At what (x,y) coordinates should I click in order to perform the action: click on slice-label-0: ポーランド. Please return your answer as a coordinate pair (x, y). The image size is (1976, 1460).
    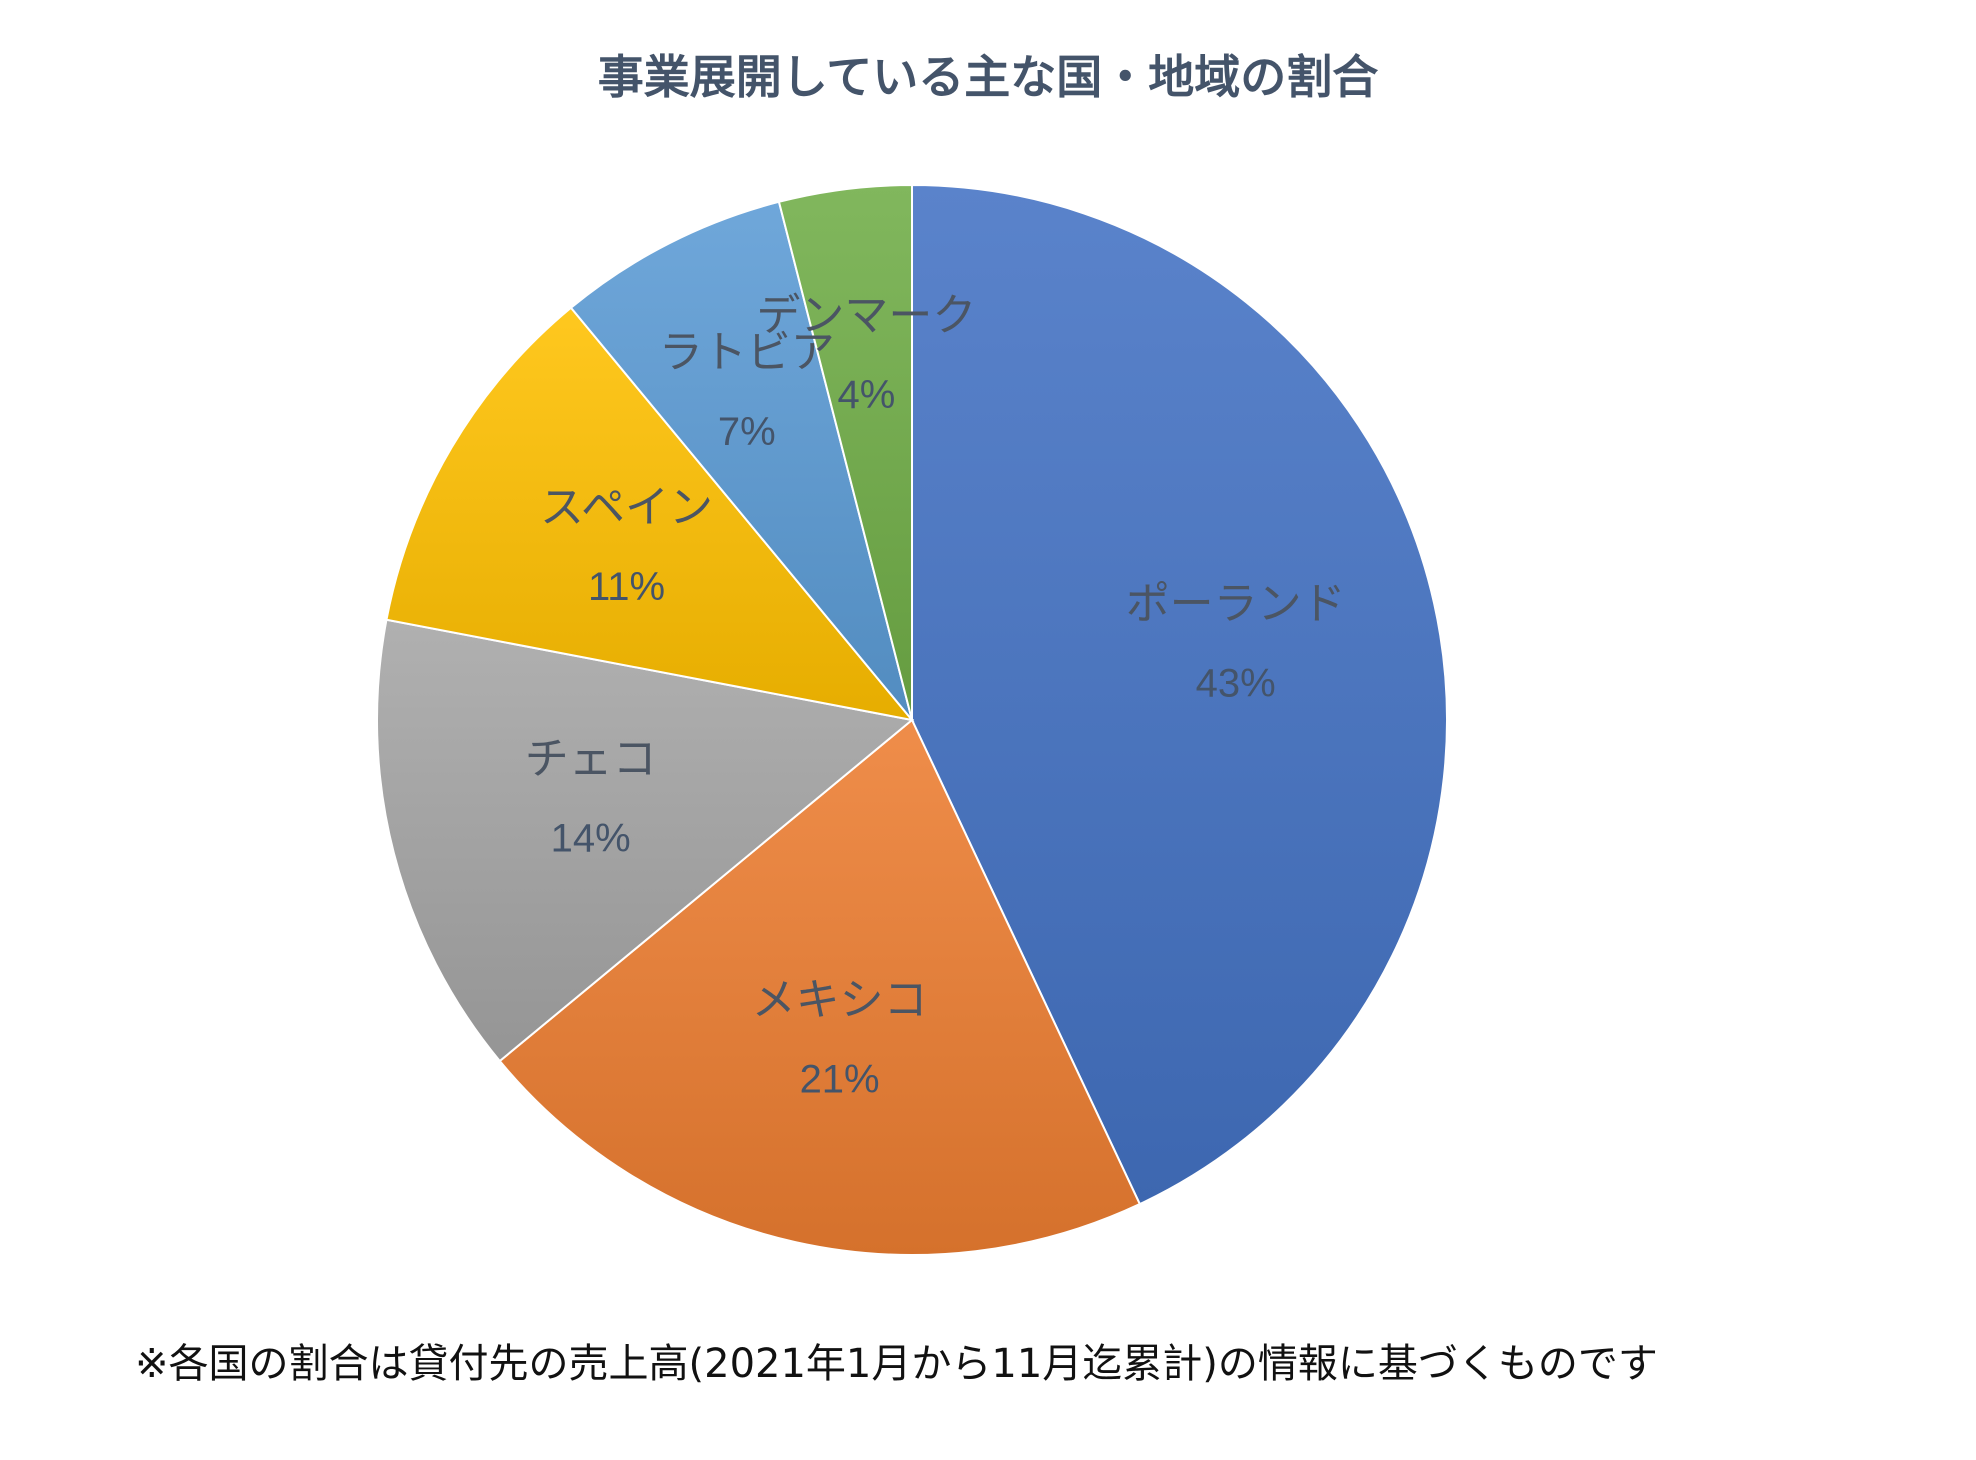
    Looking at the image, I should click on (1236, 604).